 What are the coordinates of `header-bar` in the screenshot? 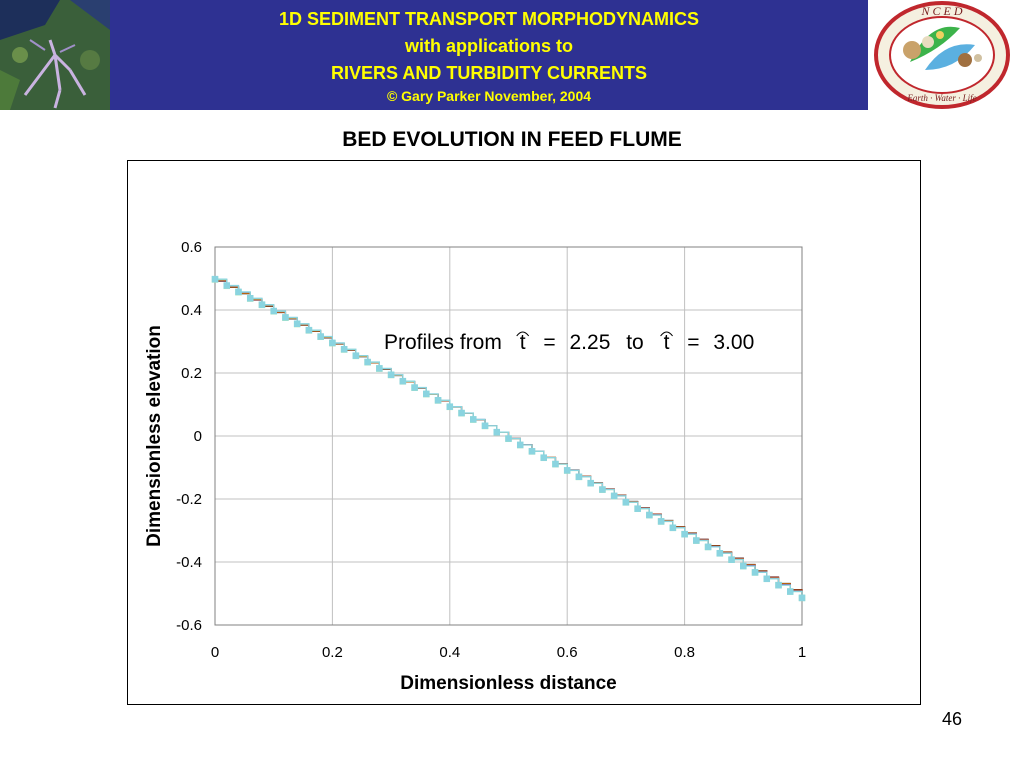 It's located at (434, 55).